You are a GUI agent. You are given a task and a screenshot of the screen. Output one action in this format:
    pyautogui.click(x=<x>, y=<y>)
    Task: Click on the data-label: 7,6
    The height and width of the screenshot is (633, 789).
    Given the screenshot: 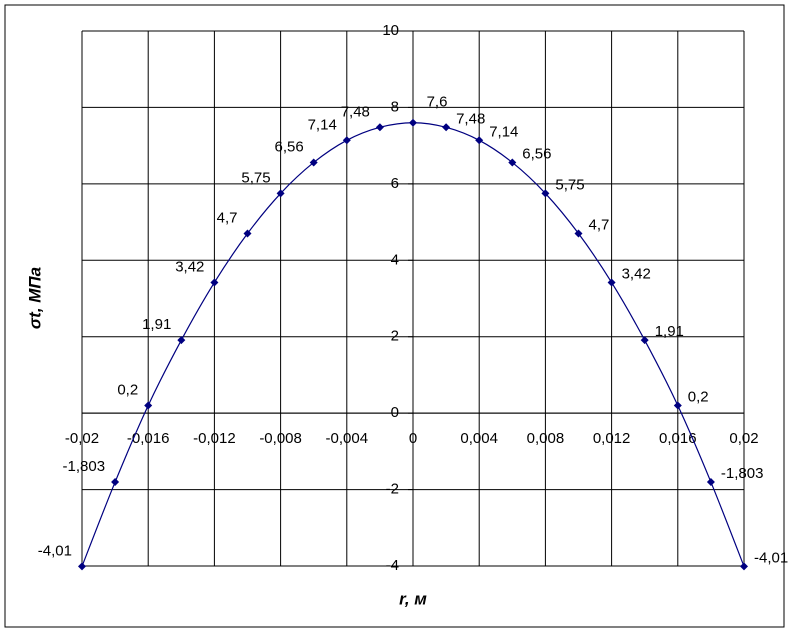 What is the action you would take?
    pyautogui.click(x=437, y=102)
    